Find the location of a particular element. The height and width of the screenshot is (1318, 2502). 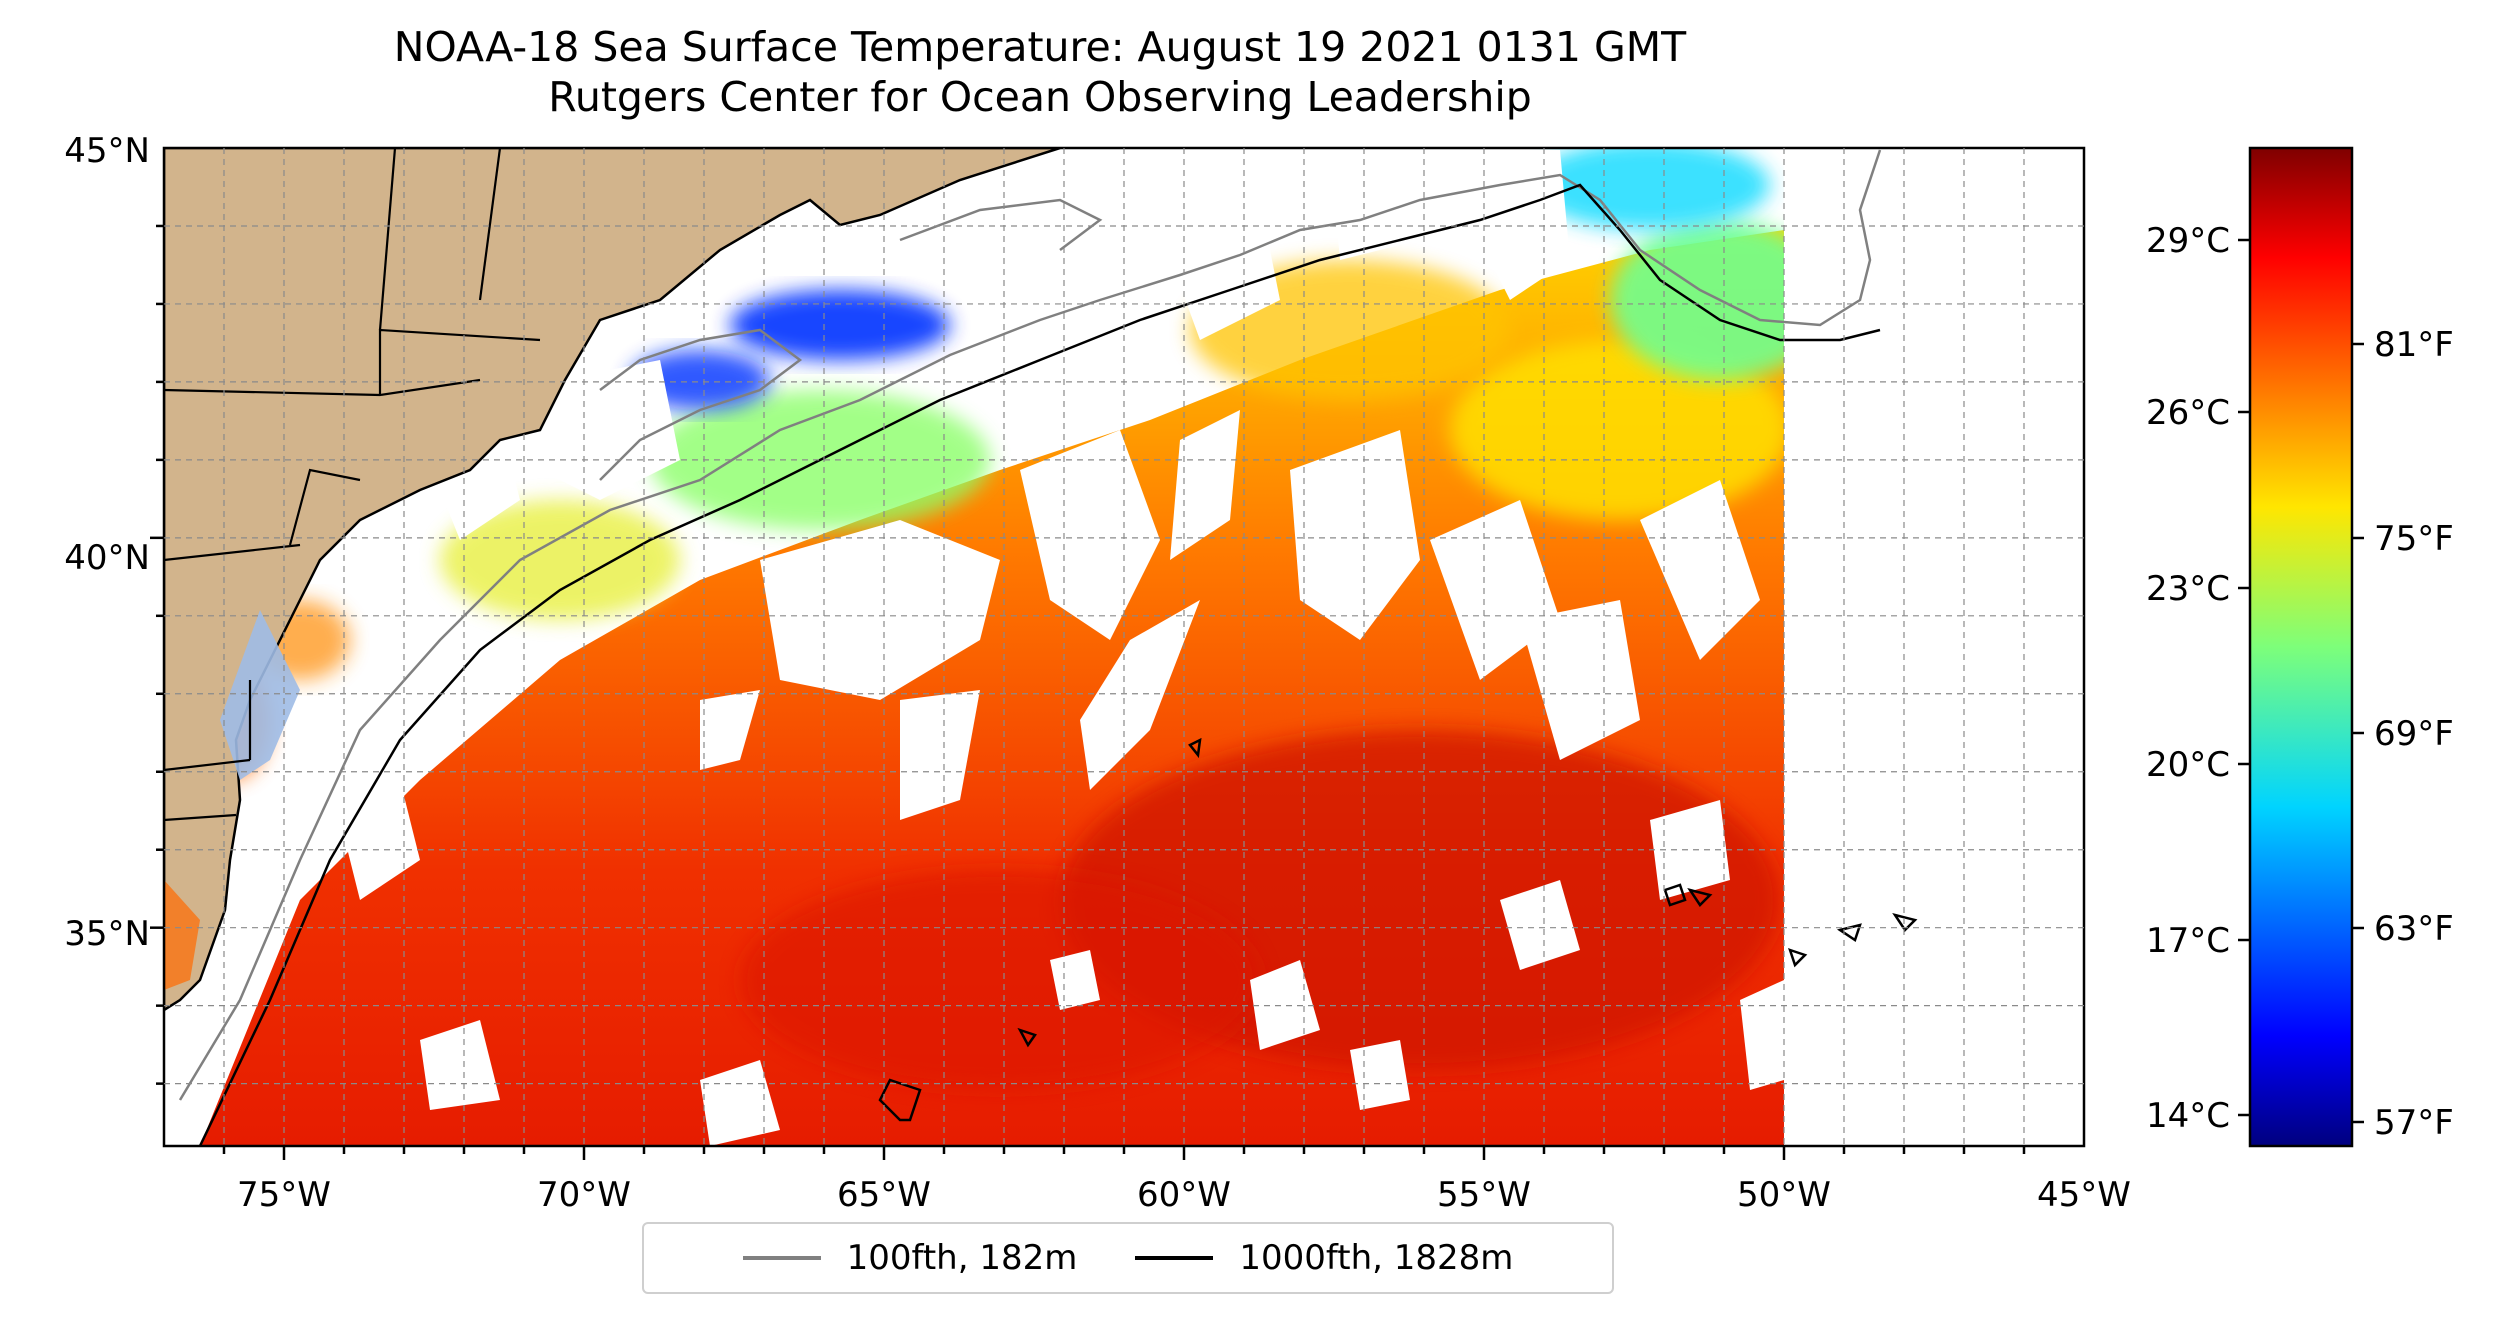

colorbar-celsius-label: 29°C is located at coordinates (2188, 241).